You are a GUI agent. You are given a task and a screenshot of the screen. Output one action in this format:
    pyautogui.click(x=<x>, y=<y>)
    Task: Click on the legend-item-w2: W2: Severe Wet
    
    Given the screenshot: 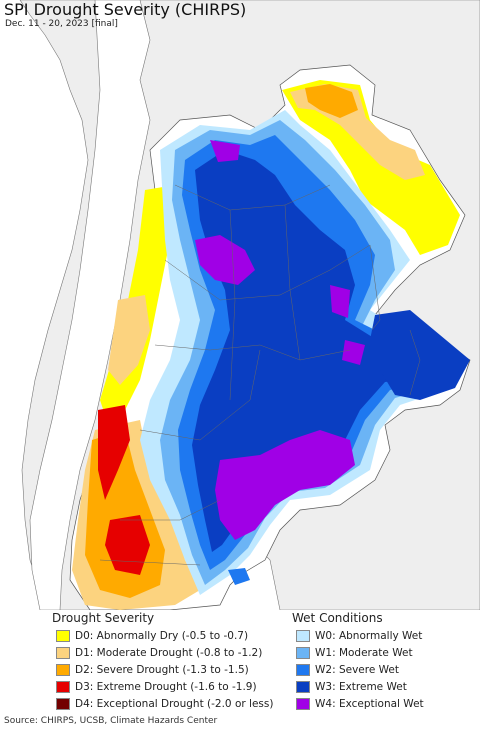 What is the action you would take?
    pyautogui.click(x=358, y=669)
    